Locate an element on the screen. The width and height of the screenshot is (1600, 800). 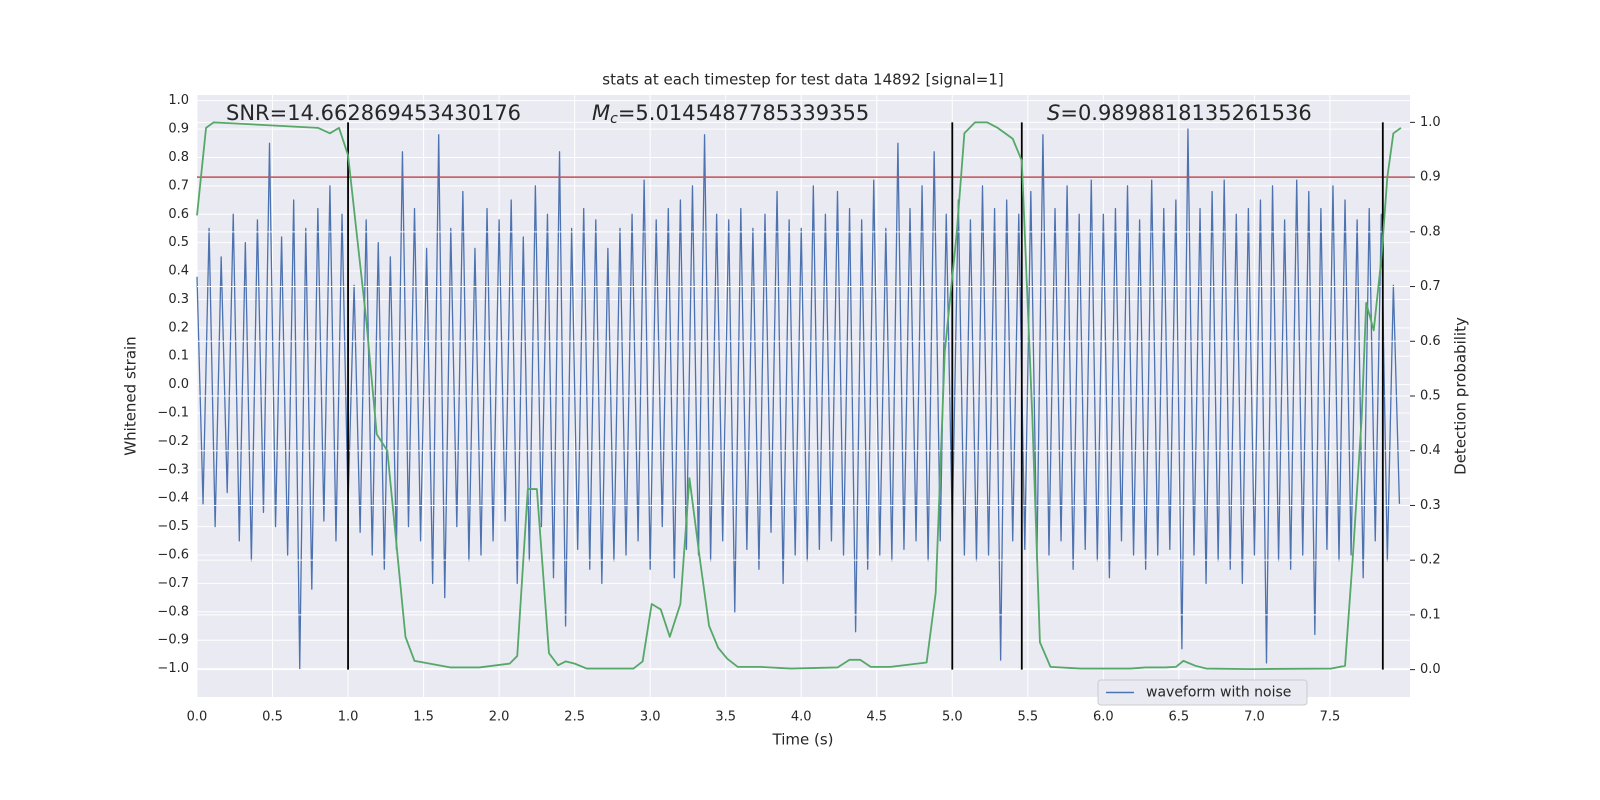
x-tick-label: 3.0 is located at coordinates (650, 717).